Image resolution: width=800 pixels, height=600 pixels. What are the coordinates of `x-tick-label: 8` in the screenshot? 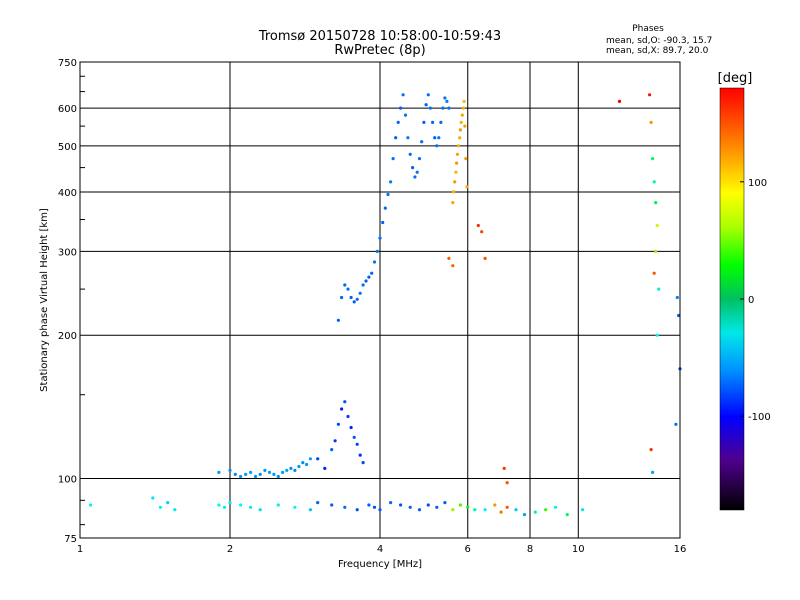 It's located at (530, 549).